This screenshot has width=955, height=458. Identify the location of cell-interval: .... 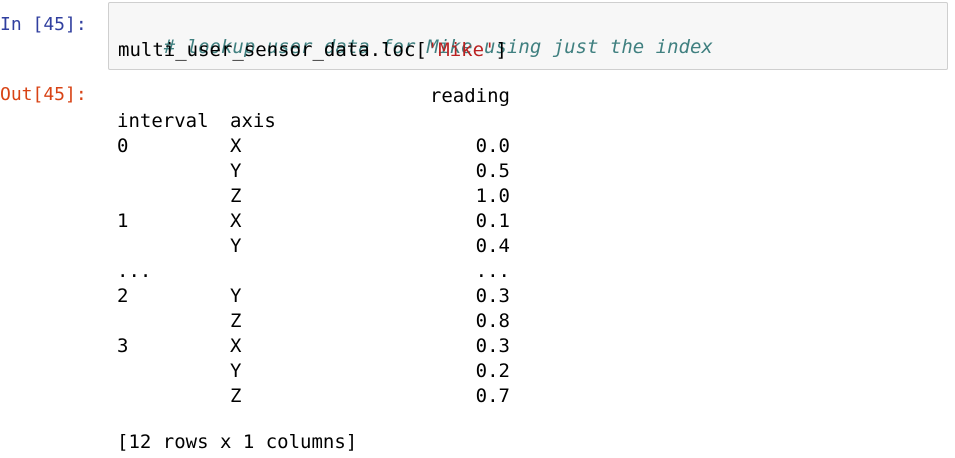
(134, 271).